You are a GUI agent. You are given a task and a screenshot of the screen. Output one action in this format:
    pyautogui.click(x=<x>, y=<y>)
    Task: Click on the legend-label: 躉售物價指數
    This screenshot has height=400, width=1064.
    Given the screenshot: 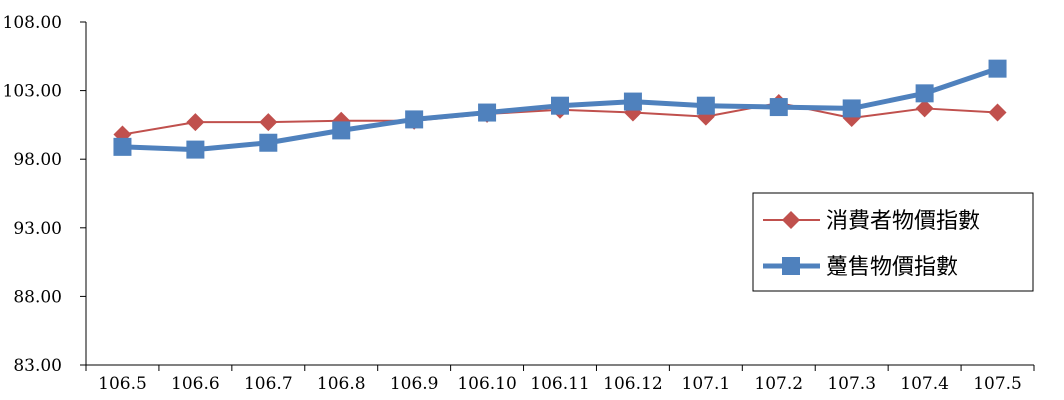 What is the action you would take?
    pyautogui.click(x=892, y=267)
    